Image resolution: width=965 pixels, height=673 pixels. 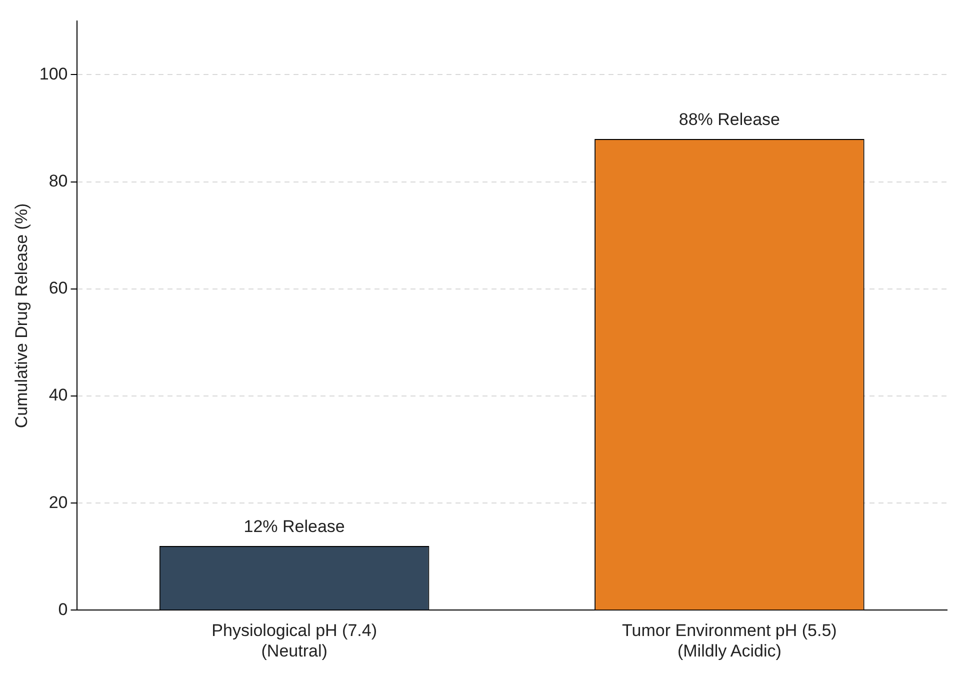 I want to click on data-label: 12% Release, so click(x=294, y=526).